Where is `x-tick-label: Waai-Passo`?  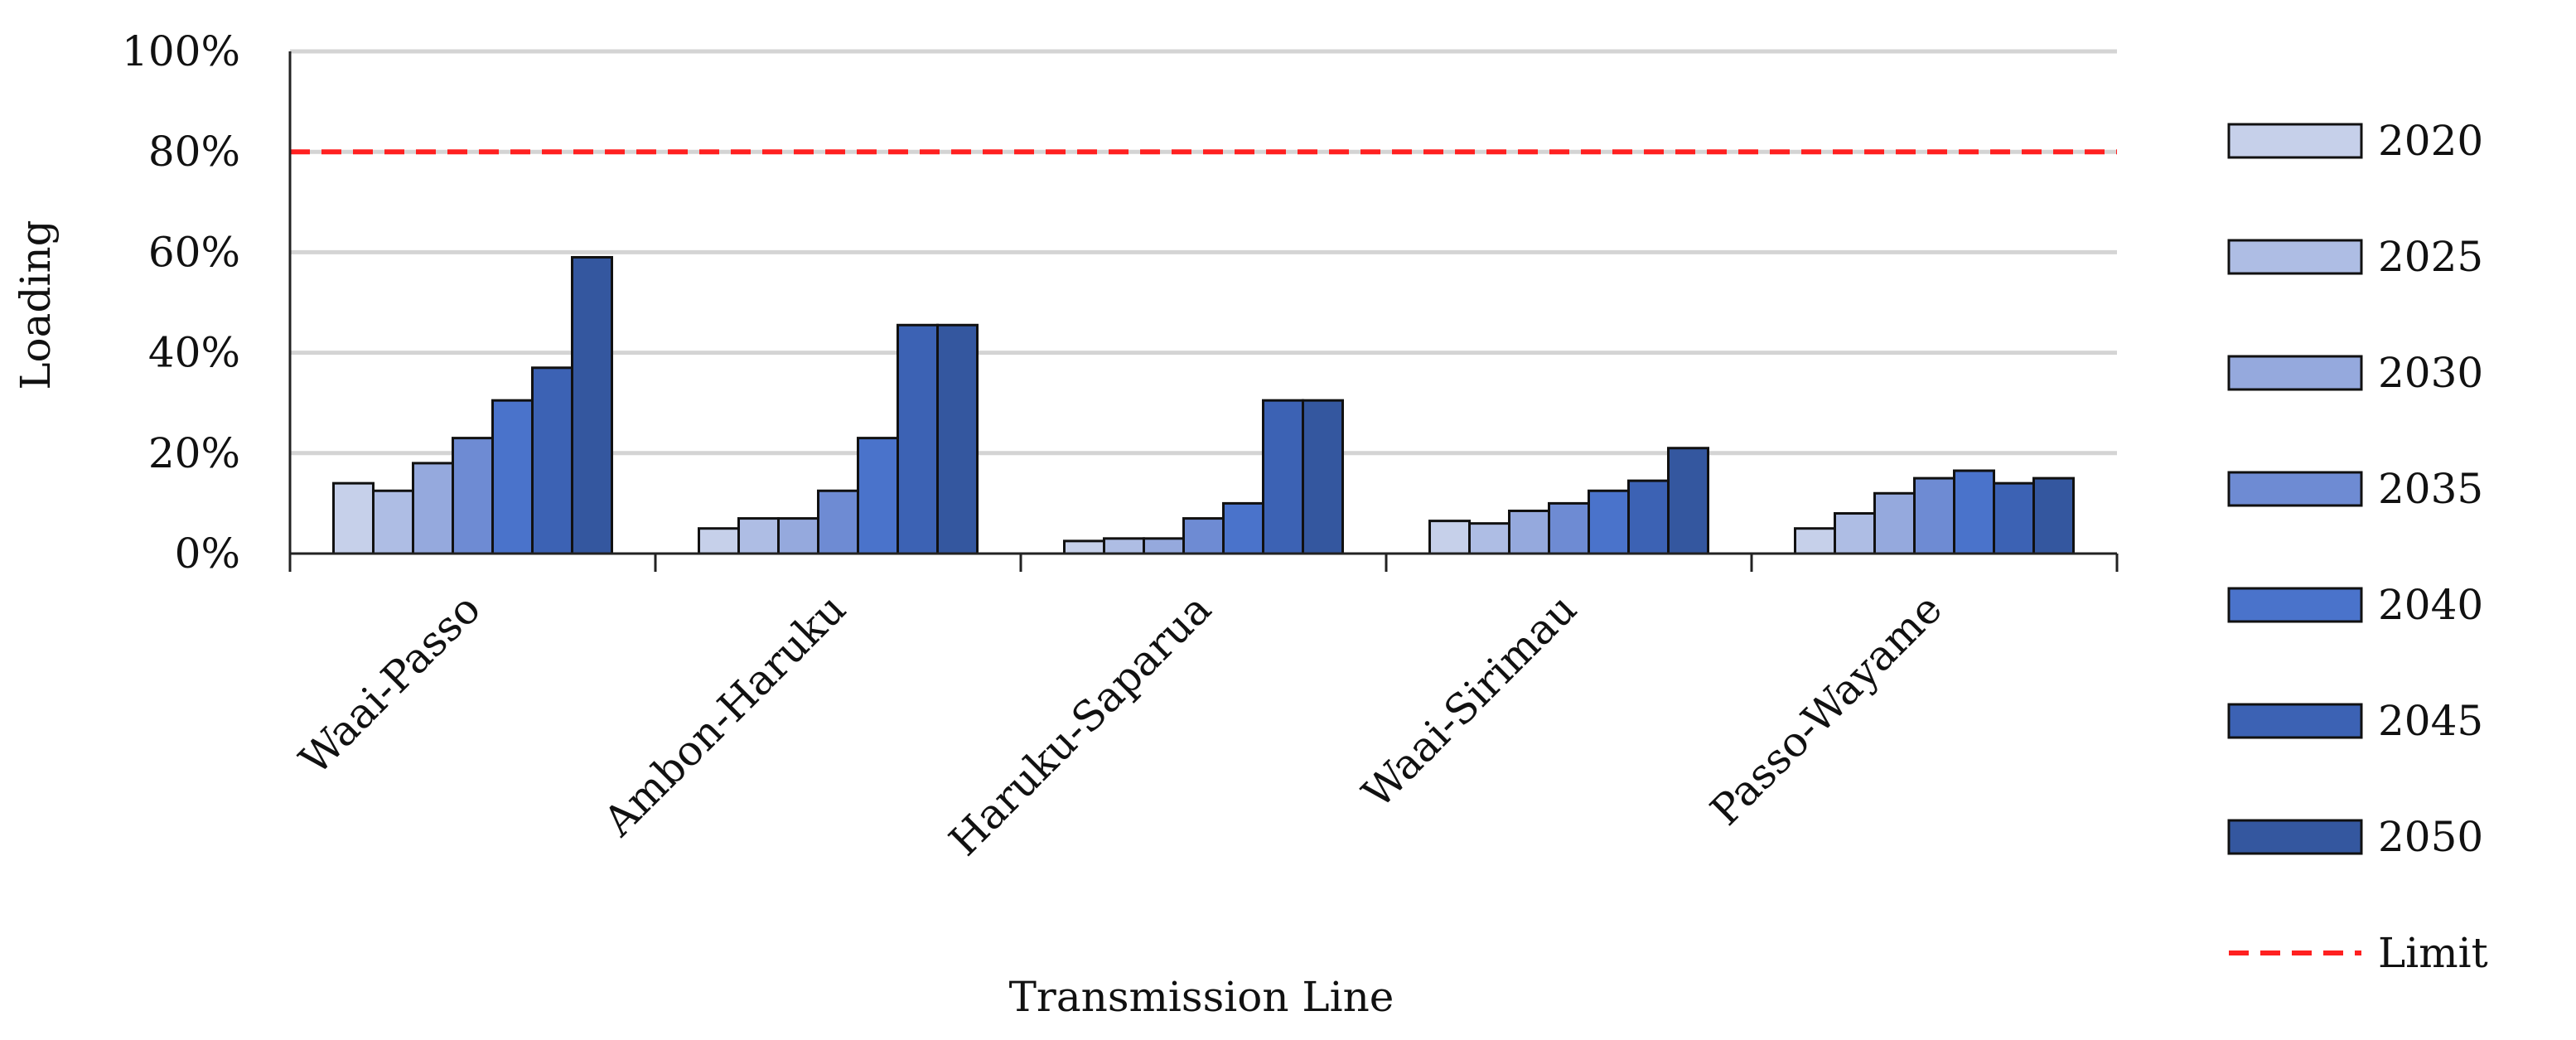
x-tick-label: Waai-Passo is located at coordinates (390, 684).